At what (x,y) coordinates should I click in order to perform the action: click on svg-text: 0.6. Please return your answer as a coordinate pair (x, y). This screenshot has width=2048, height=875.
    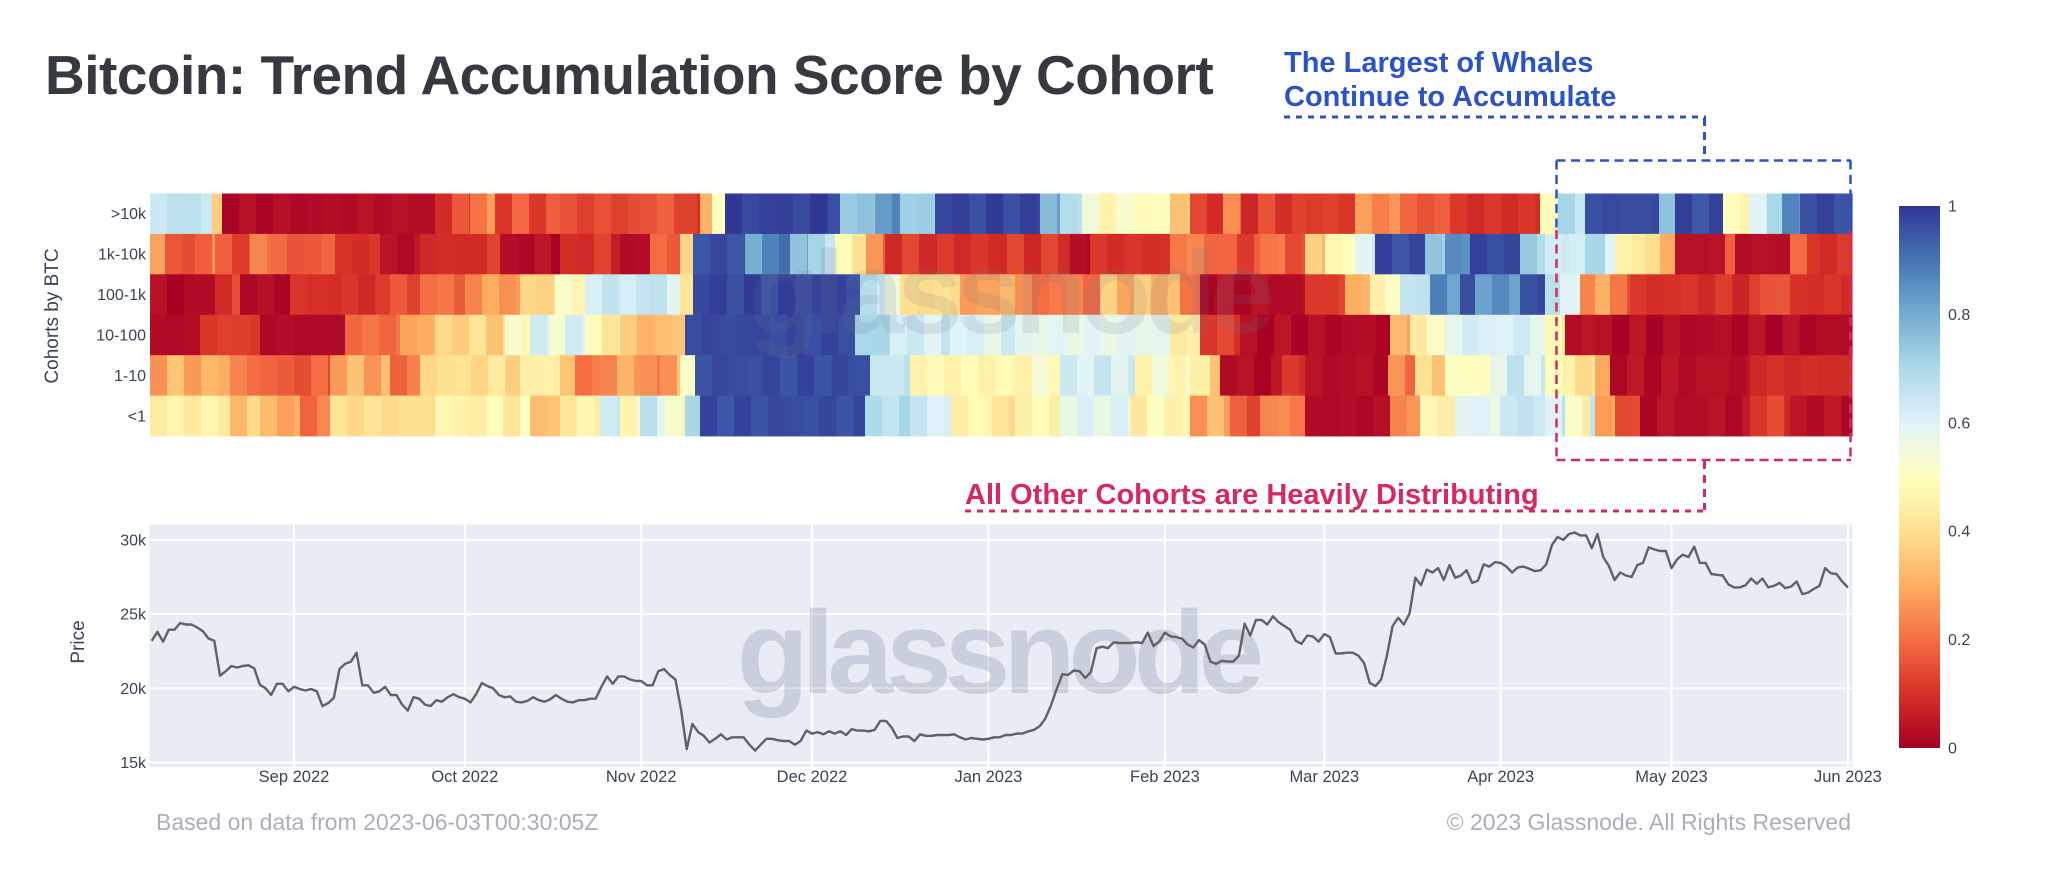
    Looking at the image, I should click on (1959, 423).